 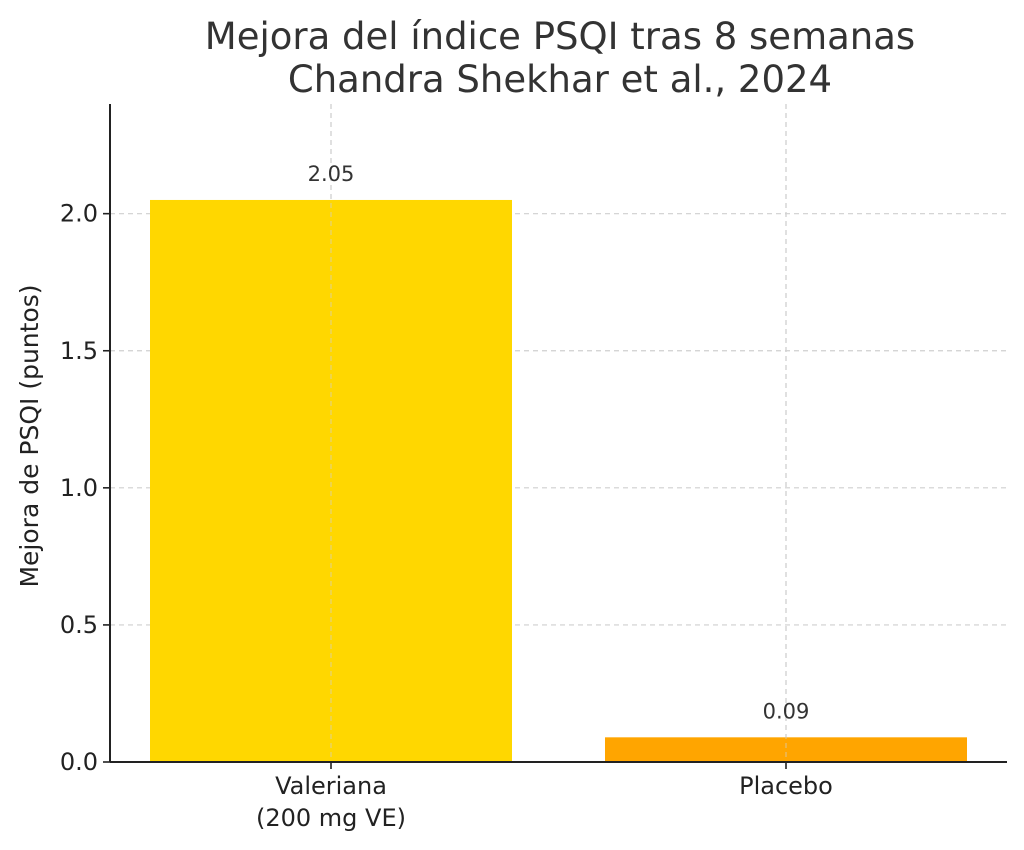 I want to click on x-tick-label: Valeriana (200 mg VE), so click(x=331, y=802).